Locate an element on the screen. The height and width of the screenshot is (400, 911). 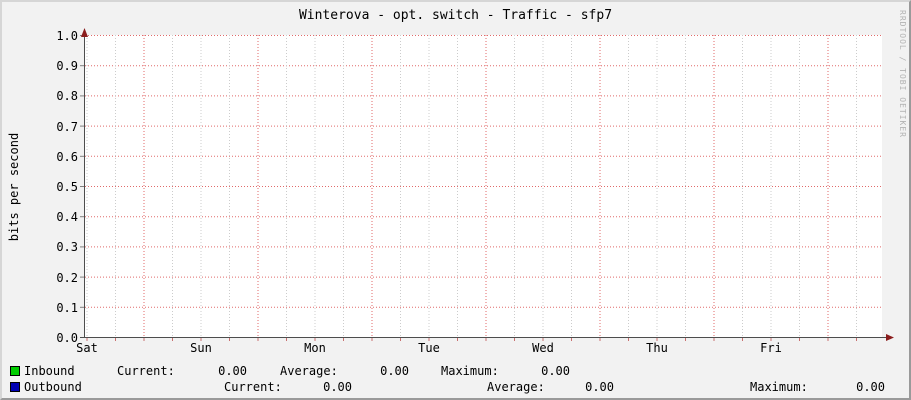
inbound-current-label: Current: is located at coordinates (146, 371).